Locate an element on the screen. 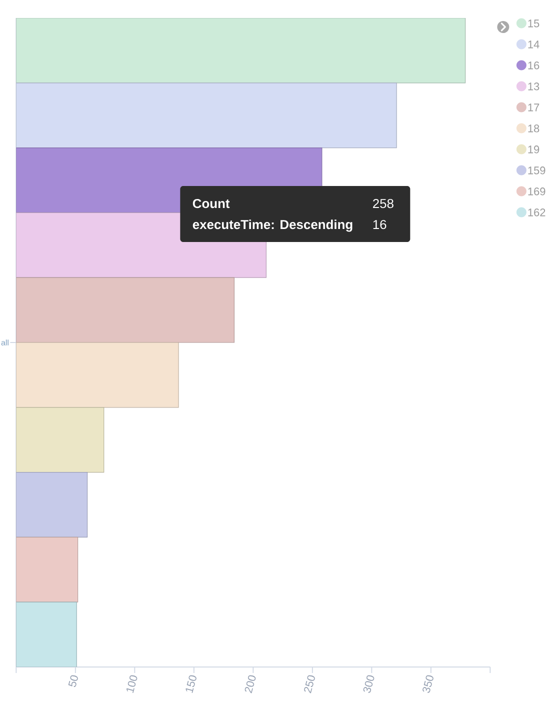 The height and width of the screenshot is (705, 553). x-tick-label: 50 is located at coordinates (73, 681).